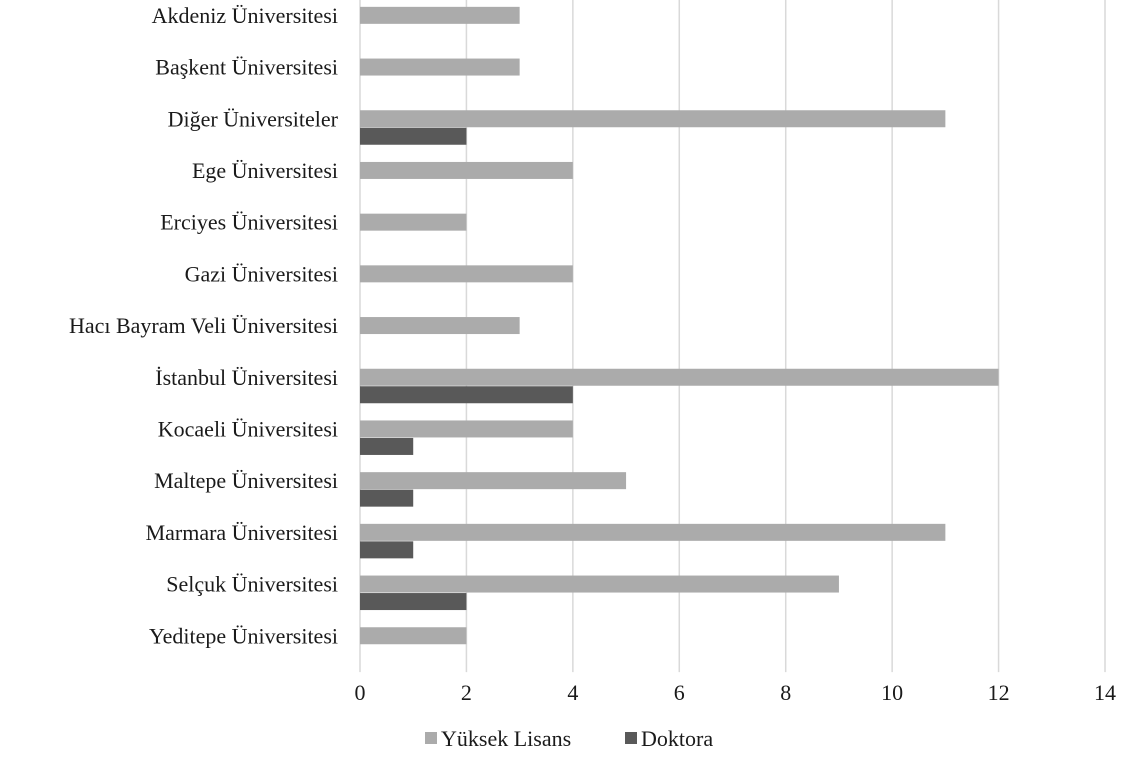 The height and width of the screenshot is (760, 1124). I want to click on x-tick-label: 0, so click(360, 692).